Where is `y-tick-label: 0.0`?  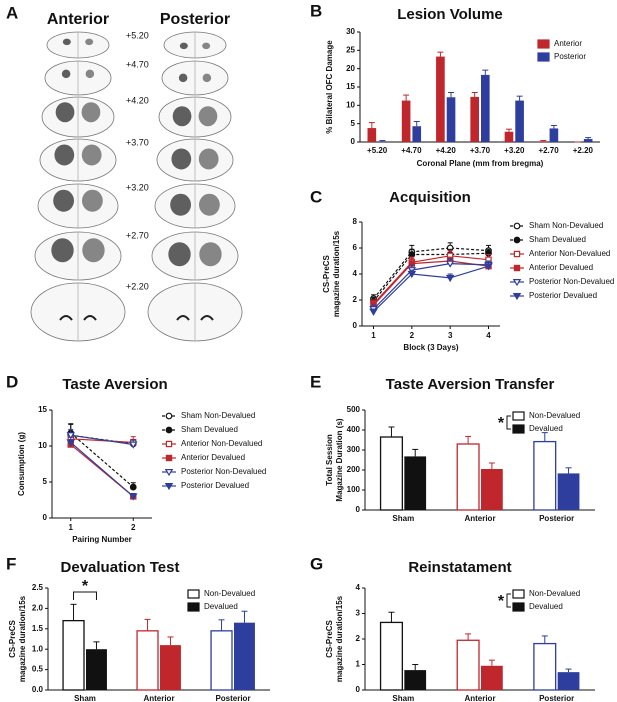 y-tick-label: 0.0 is located at coordinates (38, 689).